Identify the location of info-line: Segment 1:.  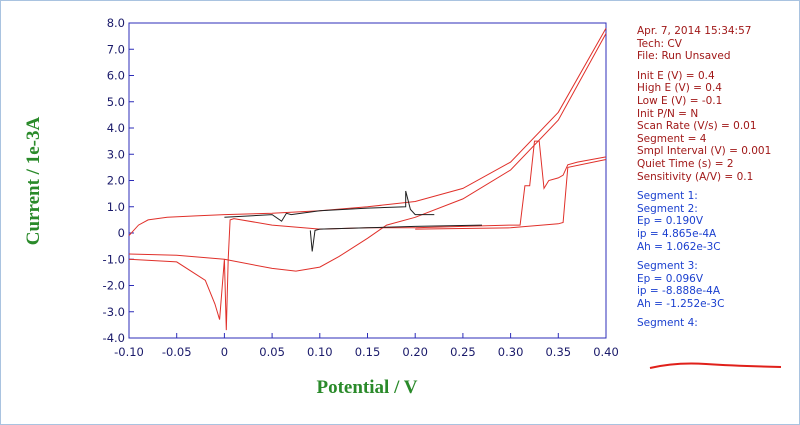
(667, 196).